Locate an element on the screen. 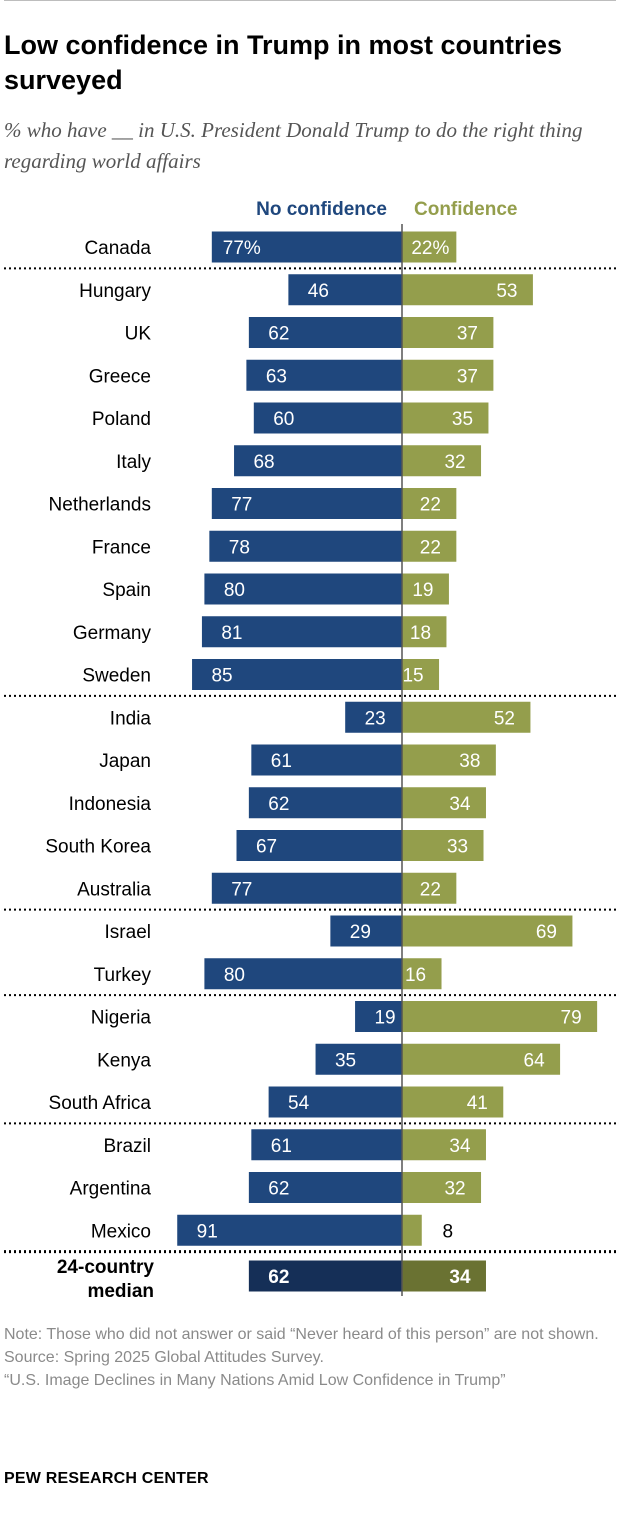 This screenshot has height=1528, width=620. value-label-no-confidence: 23 is located at coordinates (375, 718).